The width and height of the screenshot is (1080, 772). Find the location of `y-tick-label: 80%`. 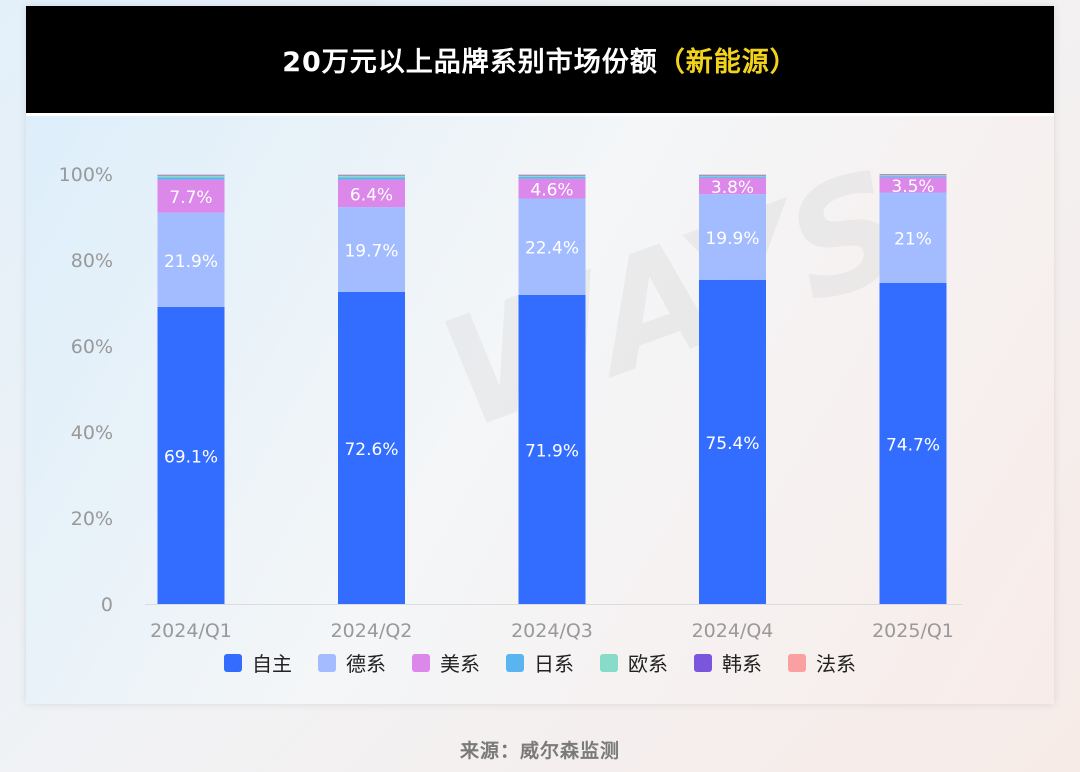

y-tick-label: 80% is located at coordinates (92, 261).